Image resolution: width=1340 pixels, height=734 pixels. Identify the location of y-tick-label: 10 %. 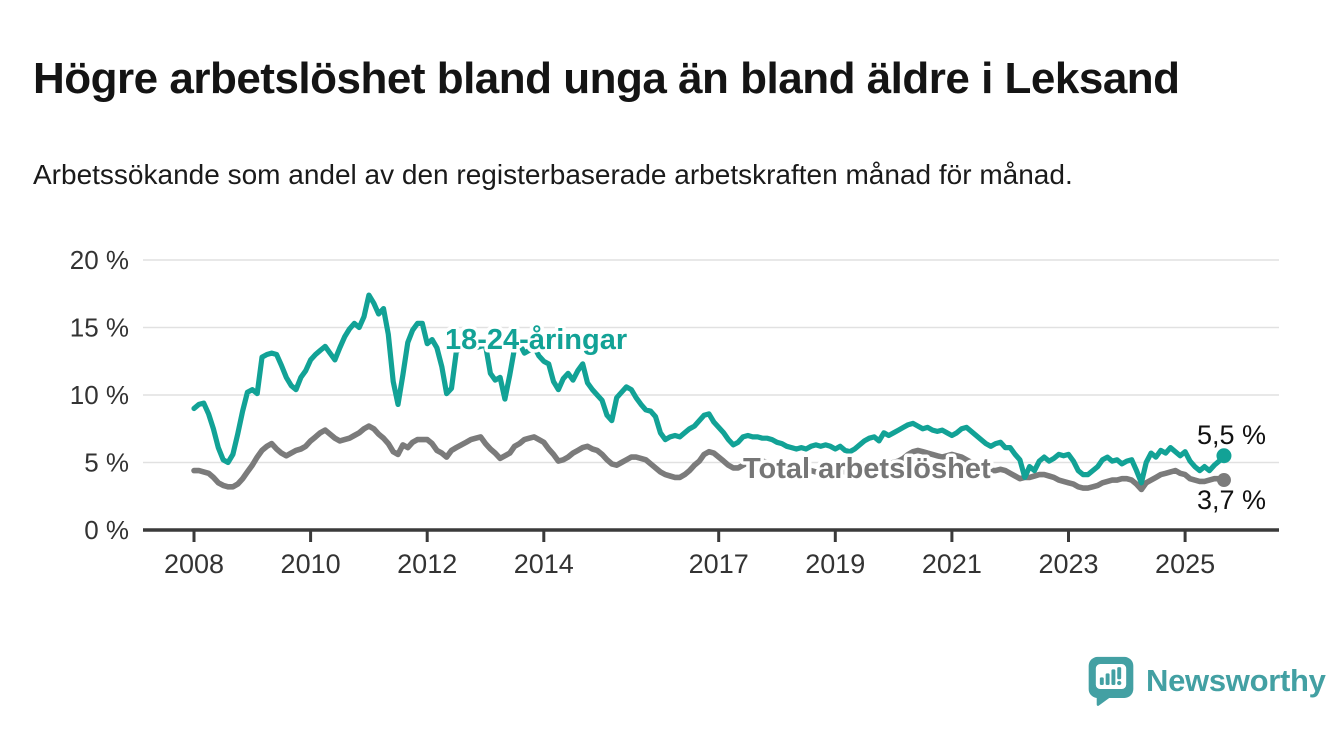
(99, 395).